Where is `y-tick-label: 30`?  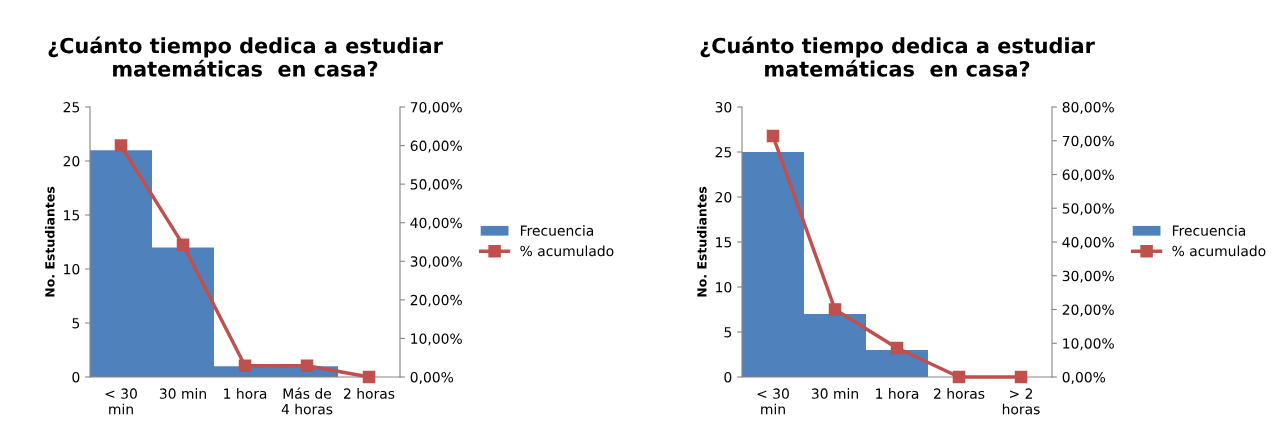 y-tick-label: 30 is located at coordinates (723, 107).